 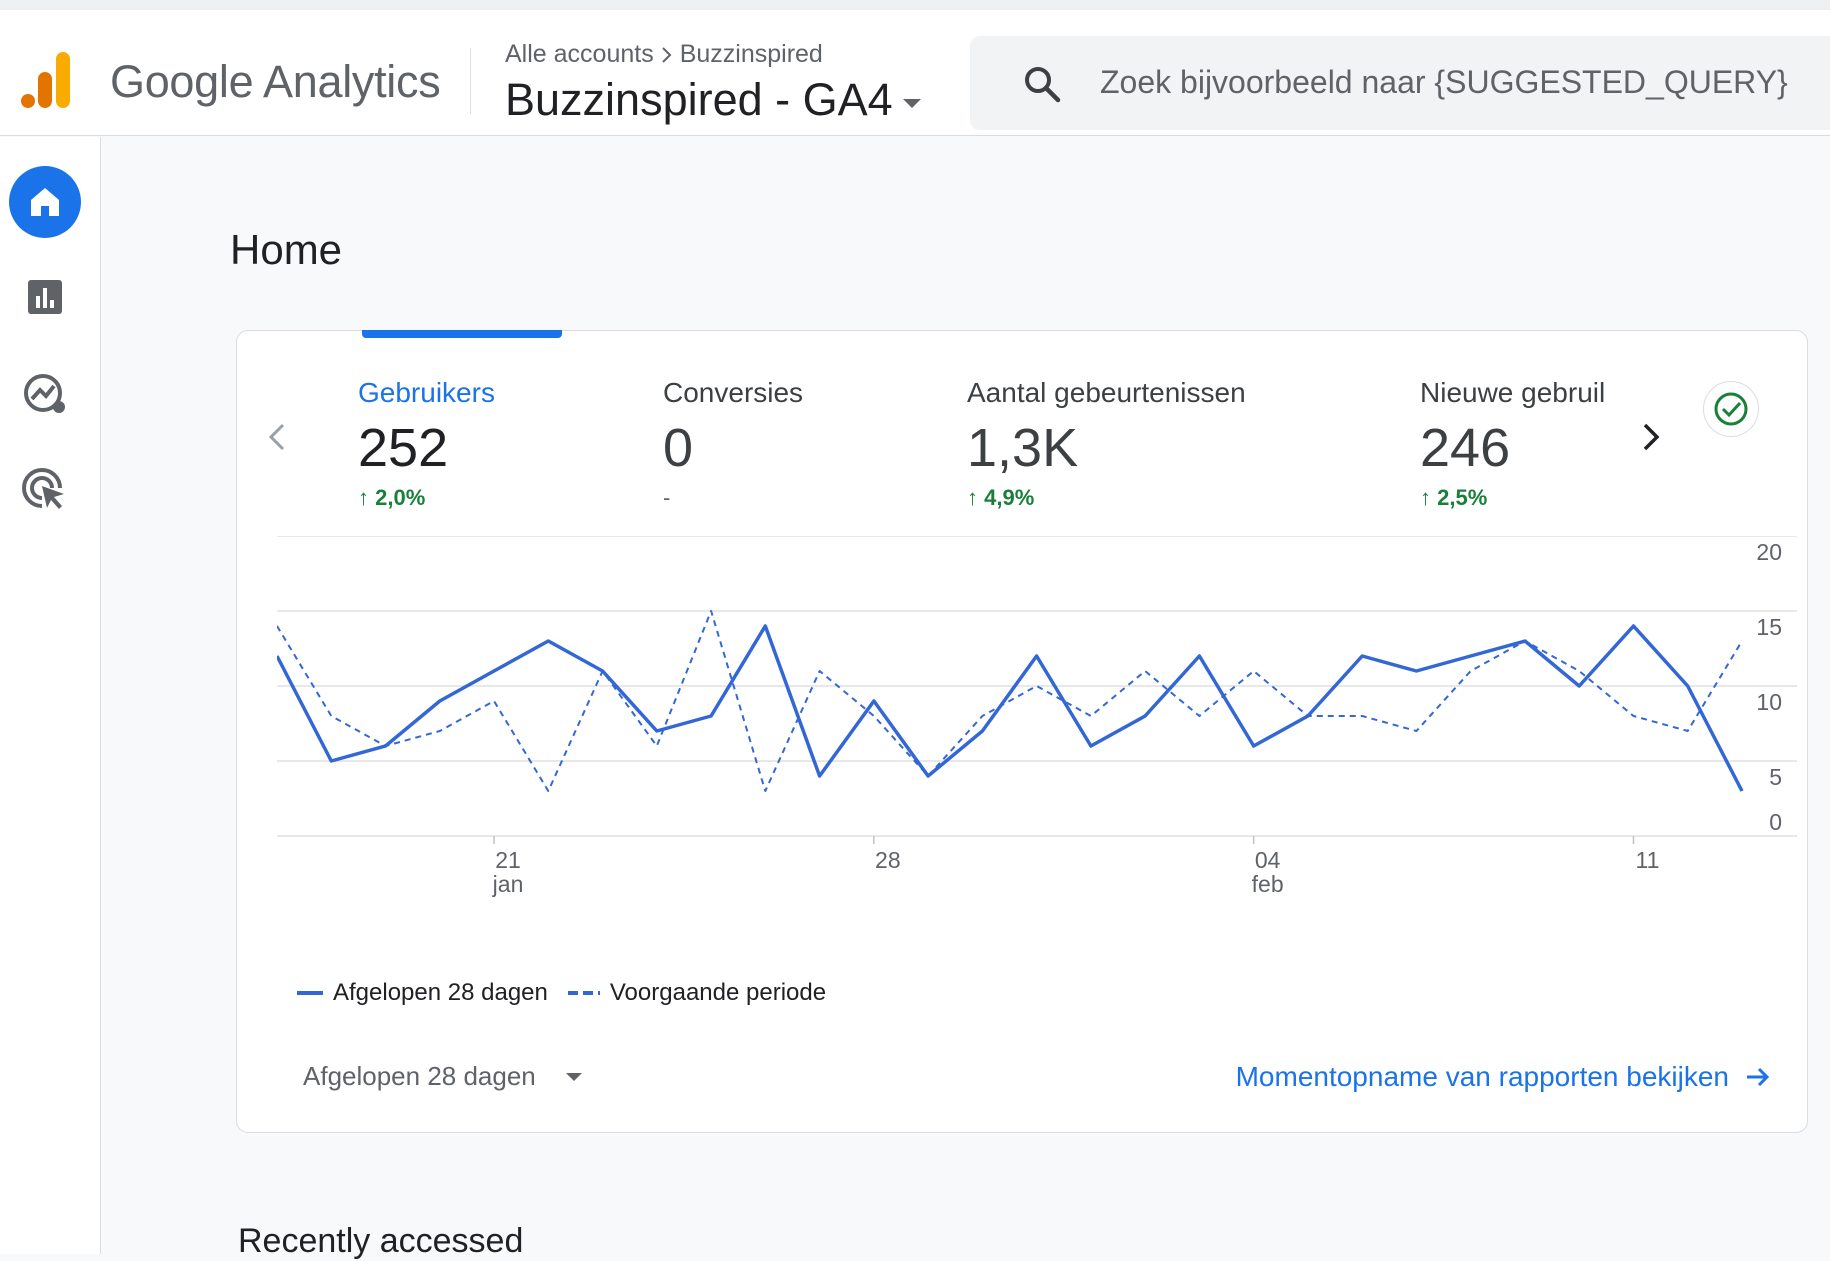 I want to click on bar-chart-icon, so click(x=45, y=297).